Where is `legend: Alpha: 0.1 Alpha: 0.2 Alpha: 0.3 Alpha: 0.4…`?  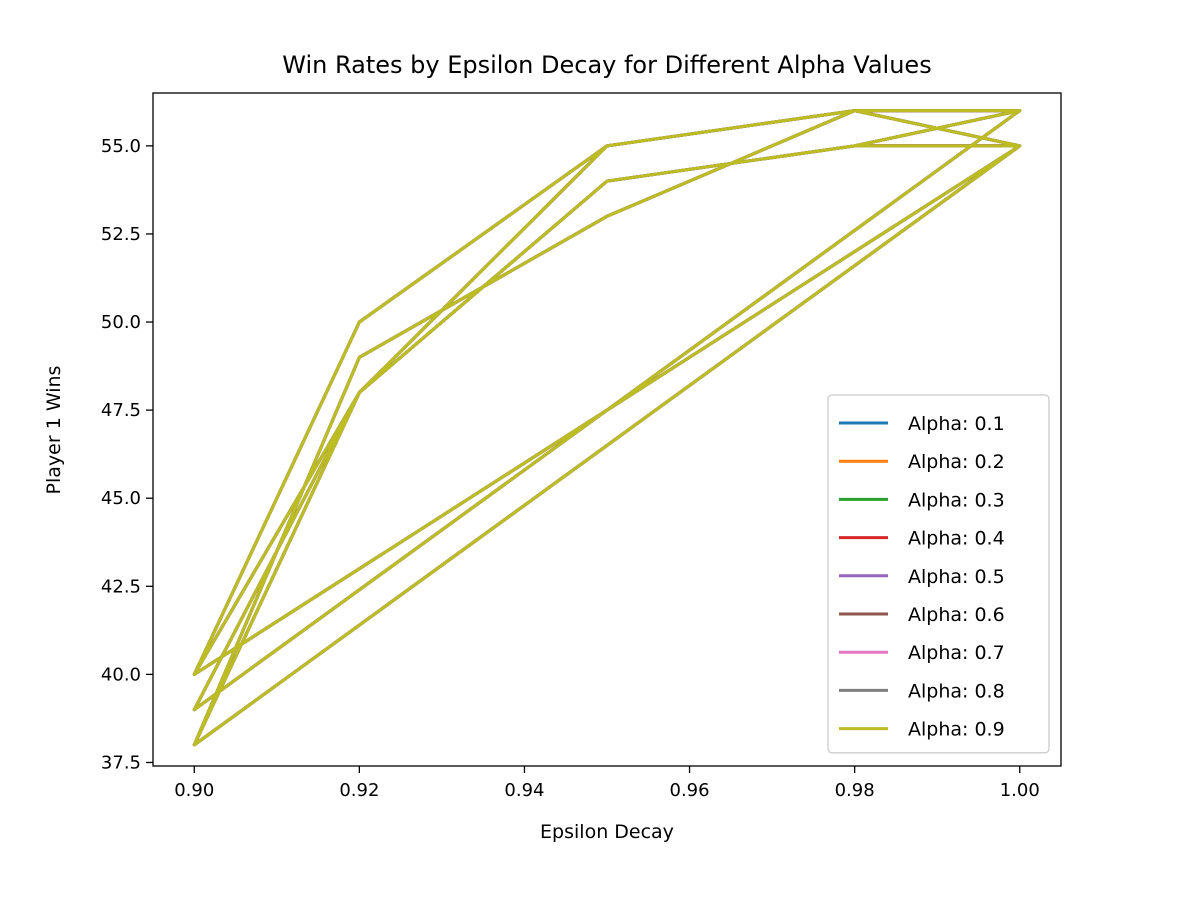 legend: Alpha: 0.1 Alpha: 0.2 Alpha: 0.3 Alpha: 0.4… is located at coordinates (938, 574).